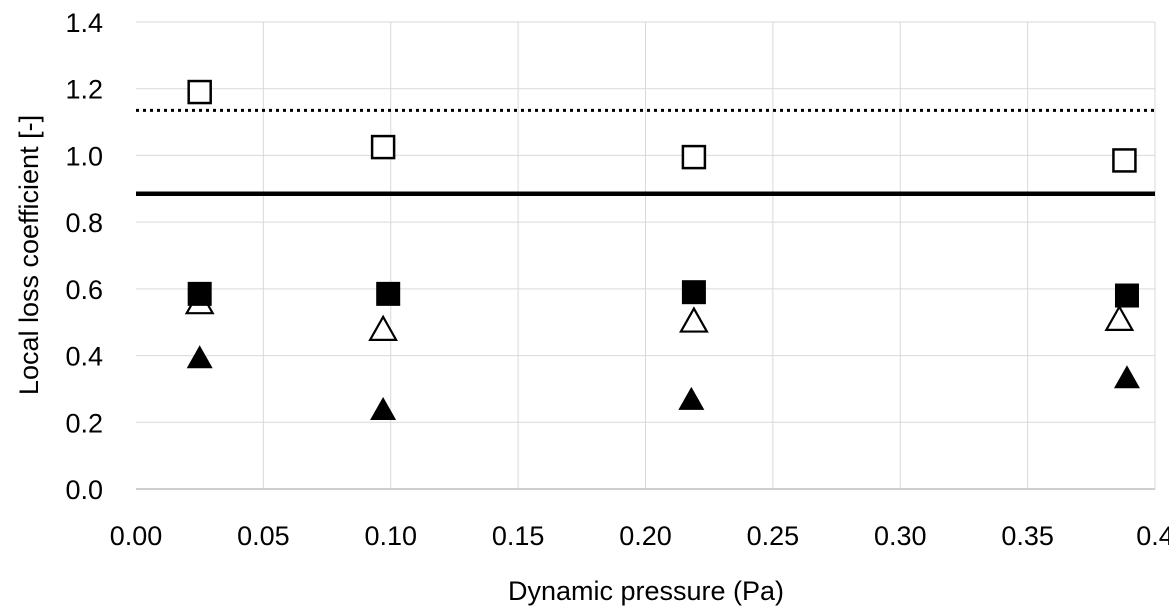  Describe the element at coordinates (645, 152) in the screenshot. I see `reference-lines` at that location.